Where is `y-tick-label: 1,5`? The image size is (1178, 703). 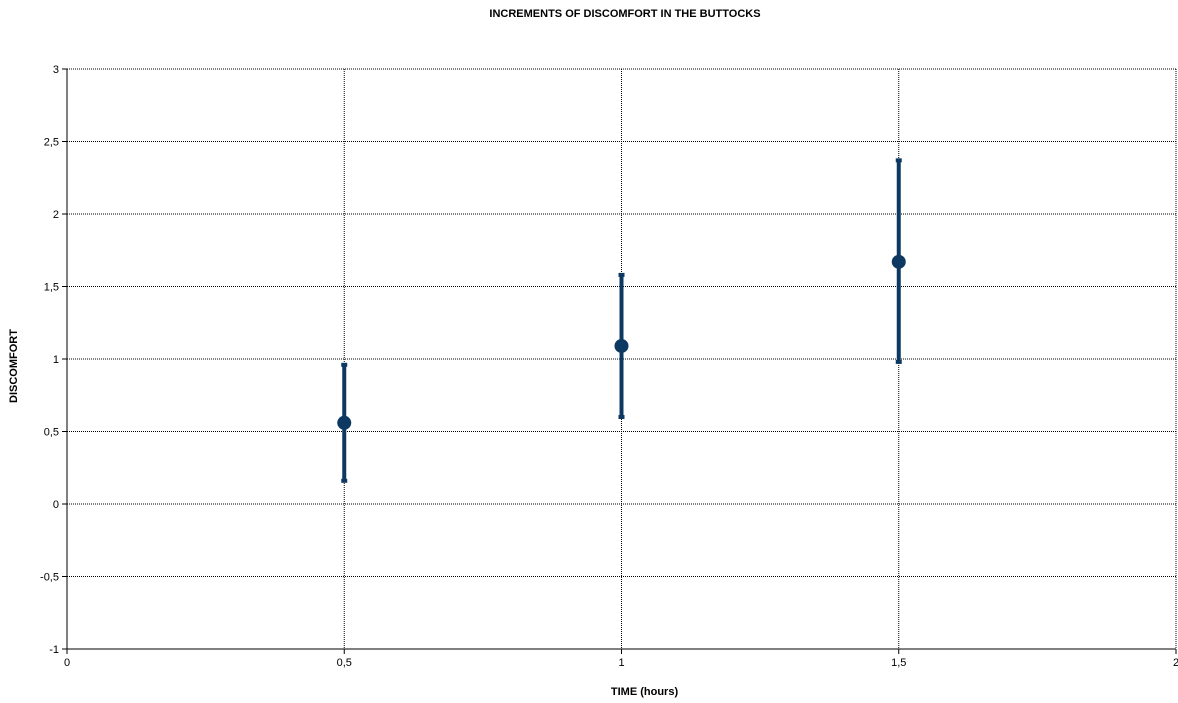
y-tick-label: 1,5 is located at coordinates (51, 288).